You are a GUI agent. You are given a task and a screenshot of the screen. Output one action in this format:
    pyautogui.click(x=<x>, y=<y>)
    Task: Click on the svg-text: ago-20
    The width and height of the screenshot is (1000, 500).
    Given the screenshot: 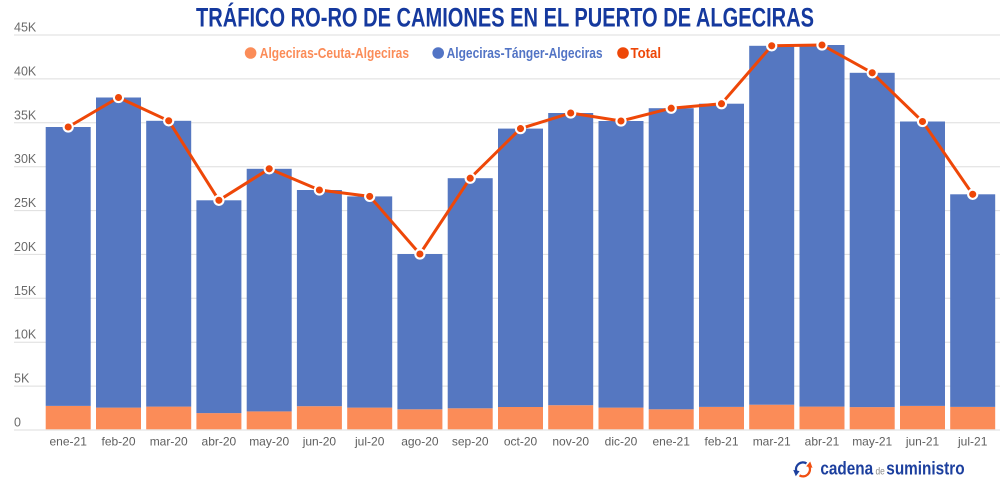 What is the action you would take?
    pyautogui.click(x=420, y=442)
    